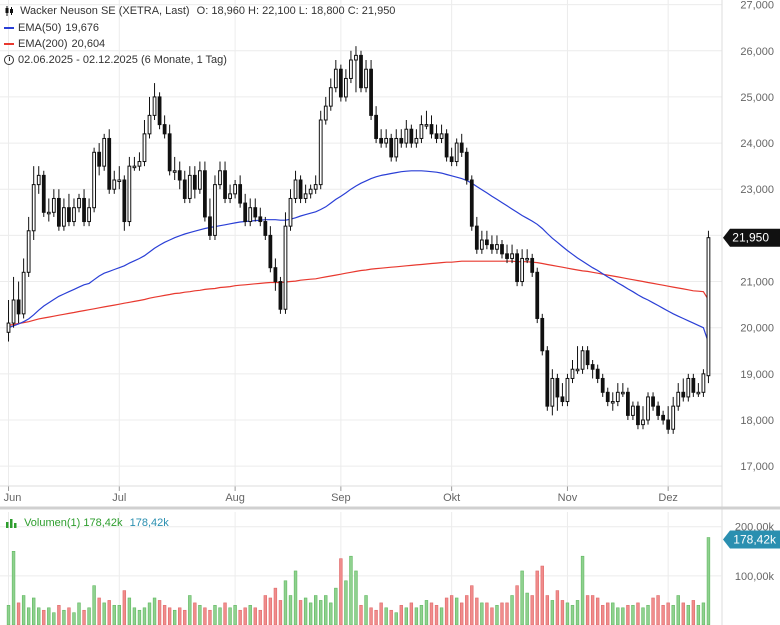  I want to click on time-tick-label: Aug, so click(235, 498).